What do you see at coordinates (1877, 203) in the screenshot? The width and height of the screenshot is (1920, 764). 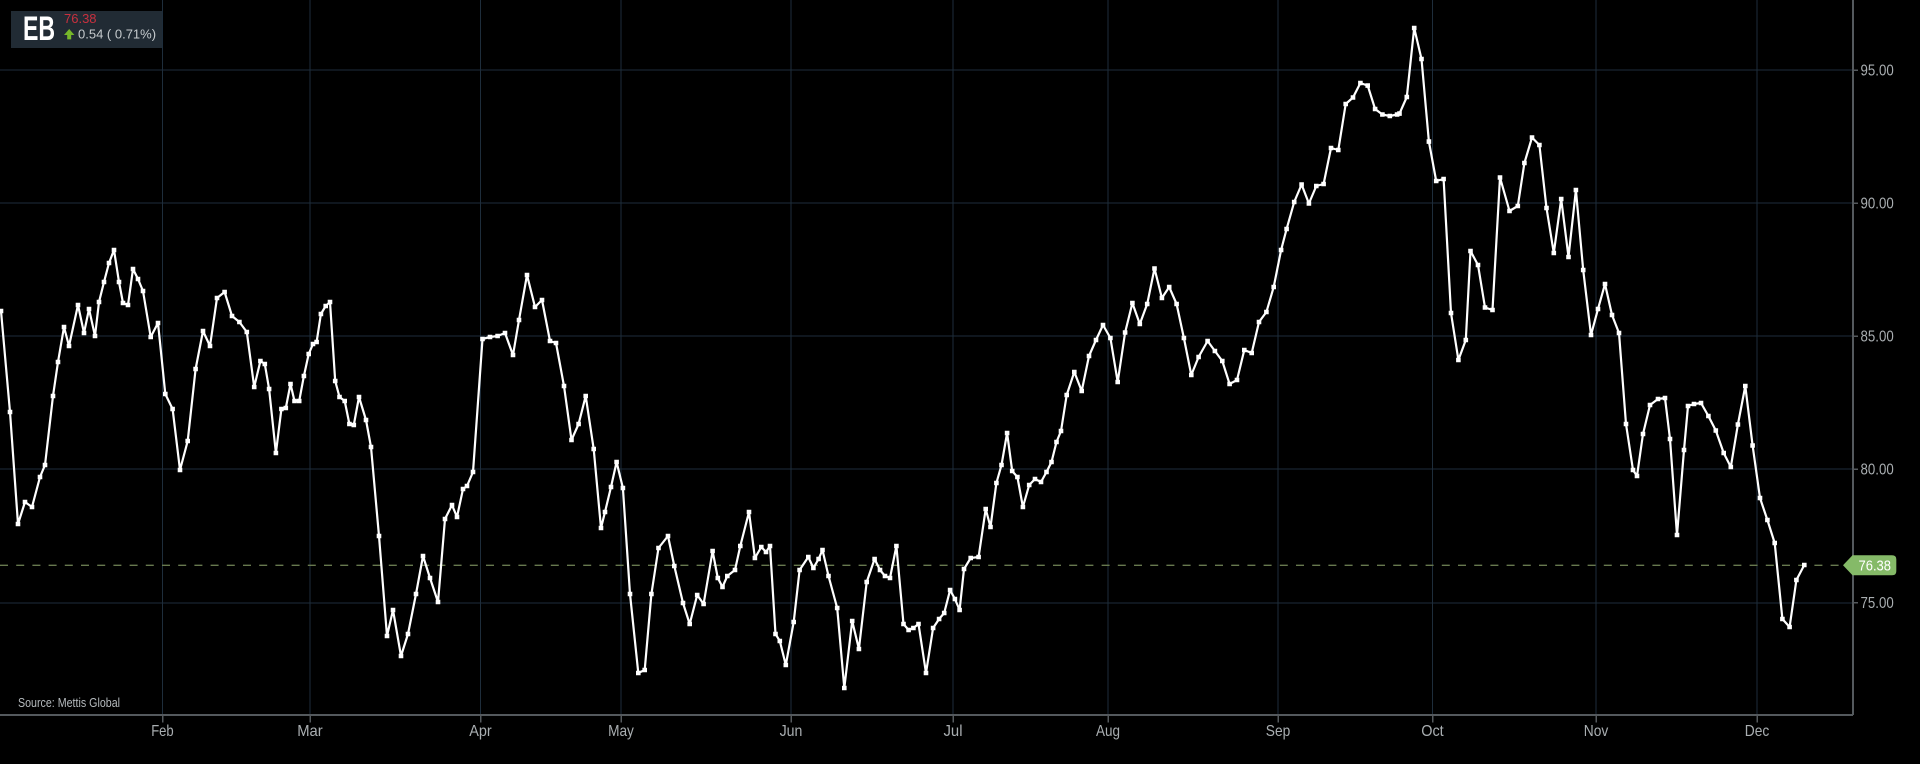 I see `svg-text: 90.00` at bounding box center [1877, 203].